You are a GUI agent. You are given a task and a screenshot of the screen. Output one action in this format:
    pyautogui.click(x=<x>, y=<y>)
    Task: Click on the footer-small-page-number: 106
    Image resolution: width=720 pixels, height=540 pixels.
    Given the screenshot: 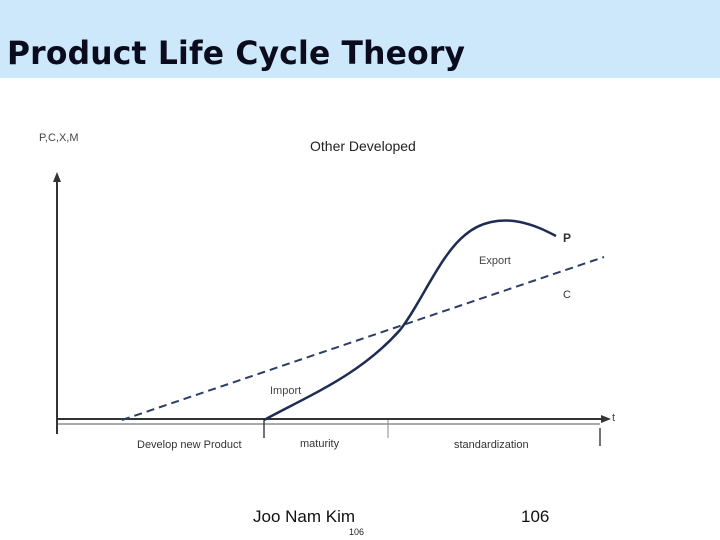 What is the action you would take?
    pyautogui.click(x=357, y=532)
    